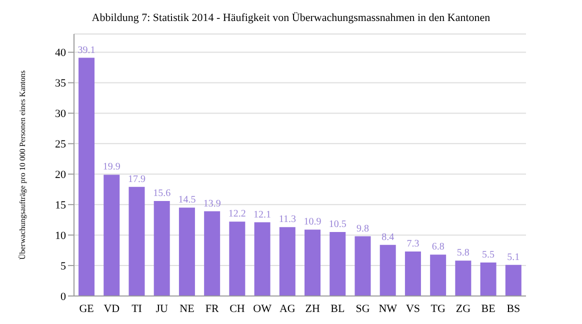 The image size is (582, 324). What do you see at coordinates (362, 228) in the screenshot?
I see `data-label: 9.8` at bounding box center [362, 228].